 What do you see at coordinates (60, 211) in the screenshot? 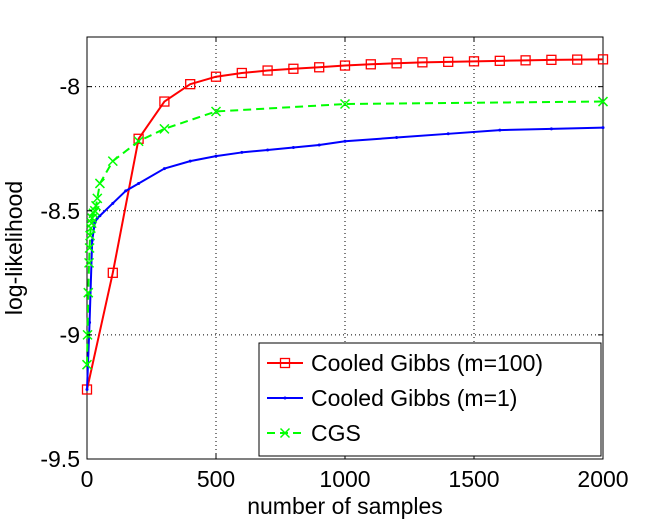
I see `y-tick-label: -8.5` at bounding box center [60, 211].